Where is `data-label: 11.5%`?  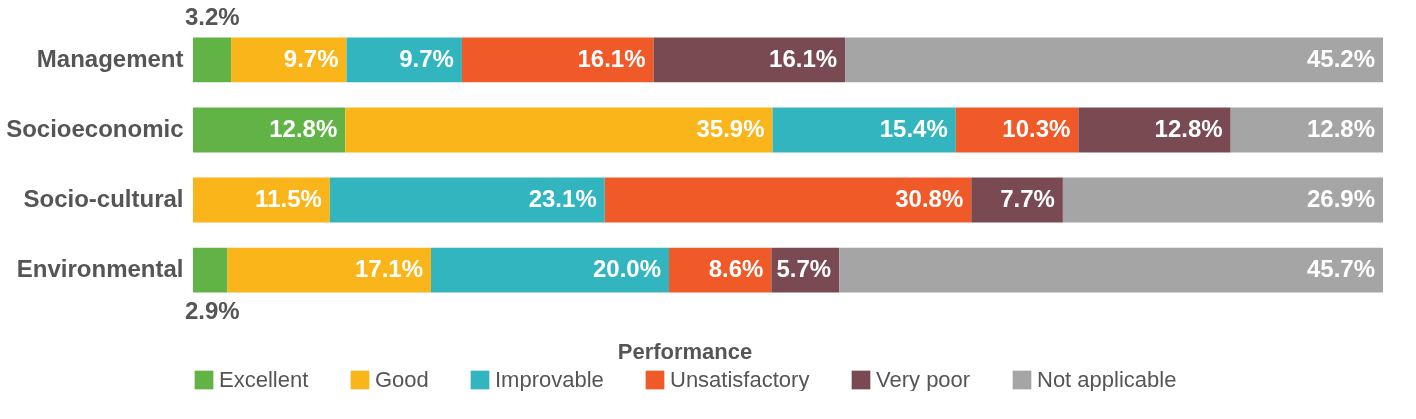 data-label: 11.5% is located at coordinates (288, 199).